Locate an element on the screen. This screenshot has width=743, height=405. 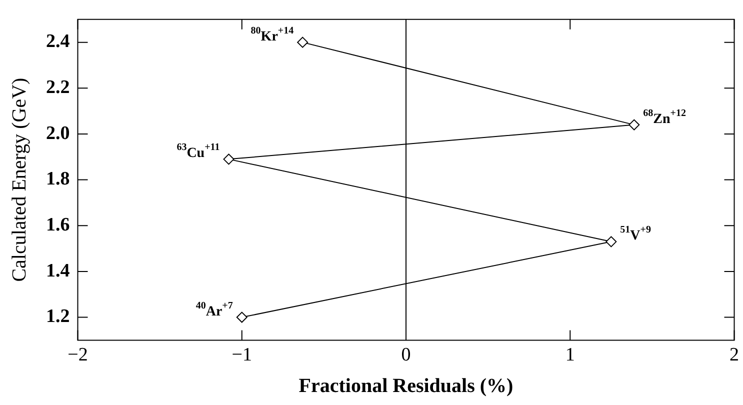
x-axis-title: Fractional Residuals (%) is located at coordinates (406, 386).